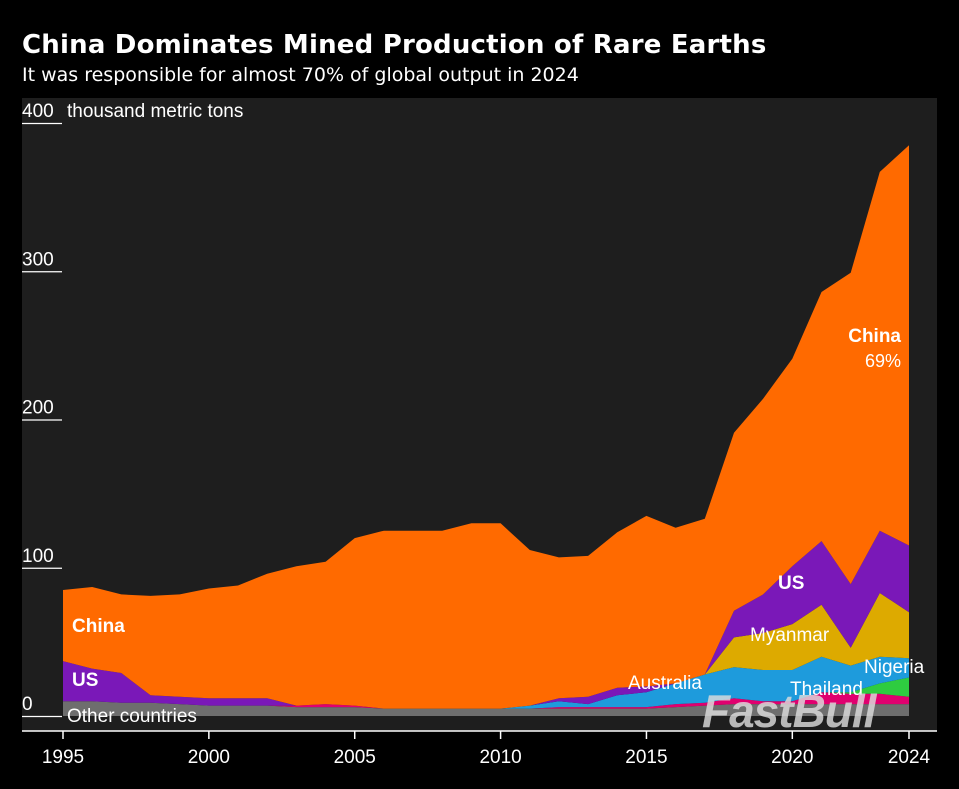 This screenshot has height=789, width=959. I want to click on x-tick-label: 2024, so click(909, 757).